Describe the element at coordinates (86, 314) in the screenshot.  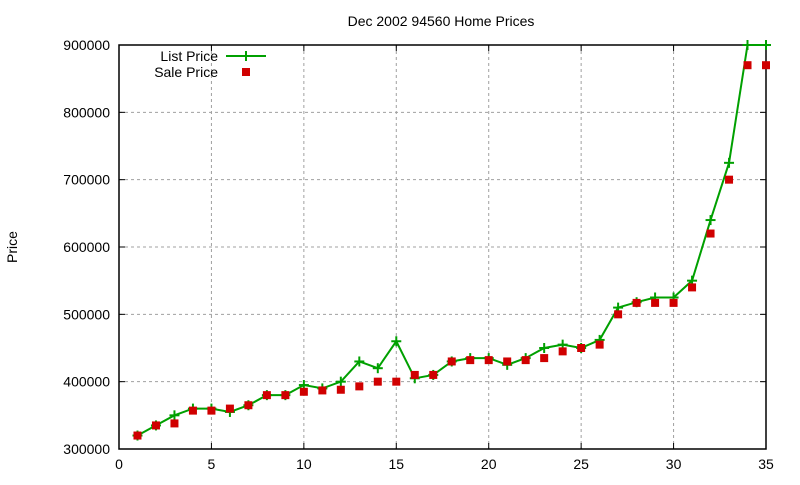
I see `y-tick-label: 500000` at that location.